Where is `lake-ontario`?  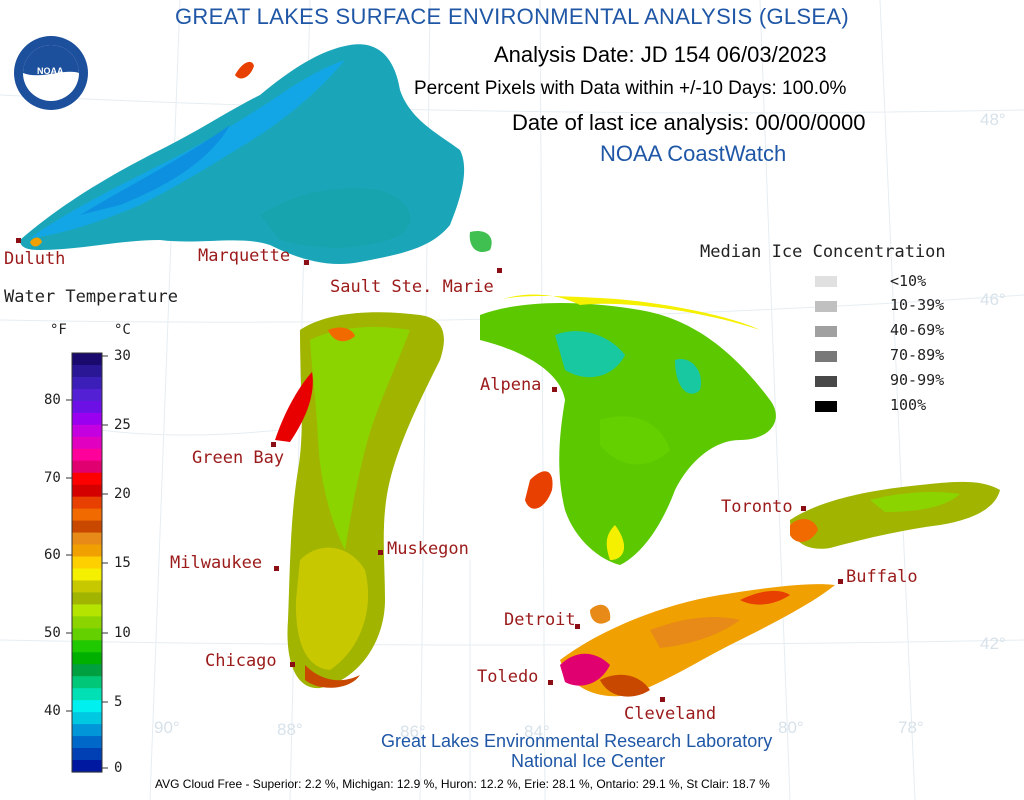 lake-ontario is located at coordinates (895, 515).